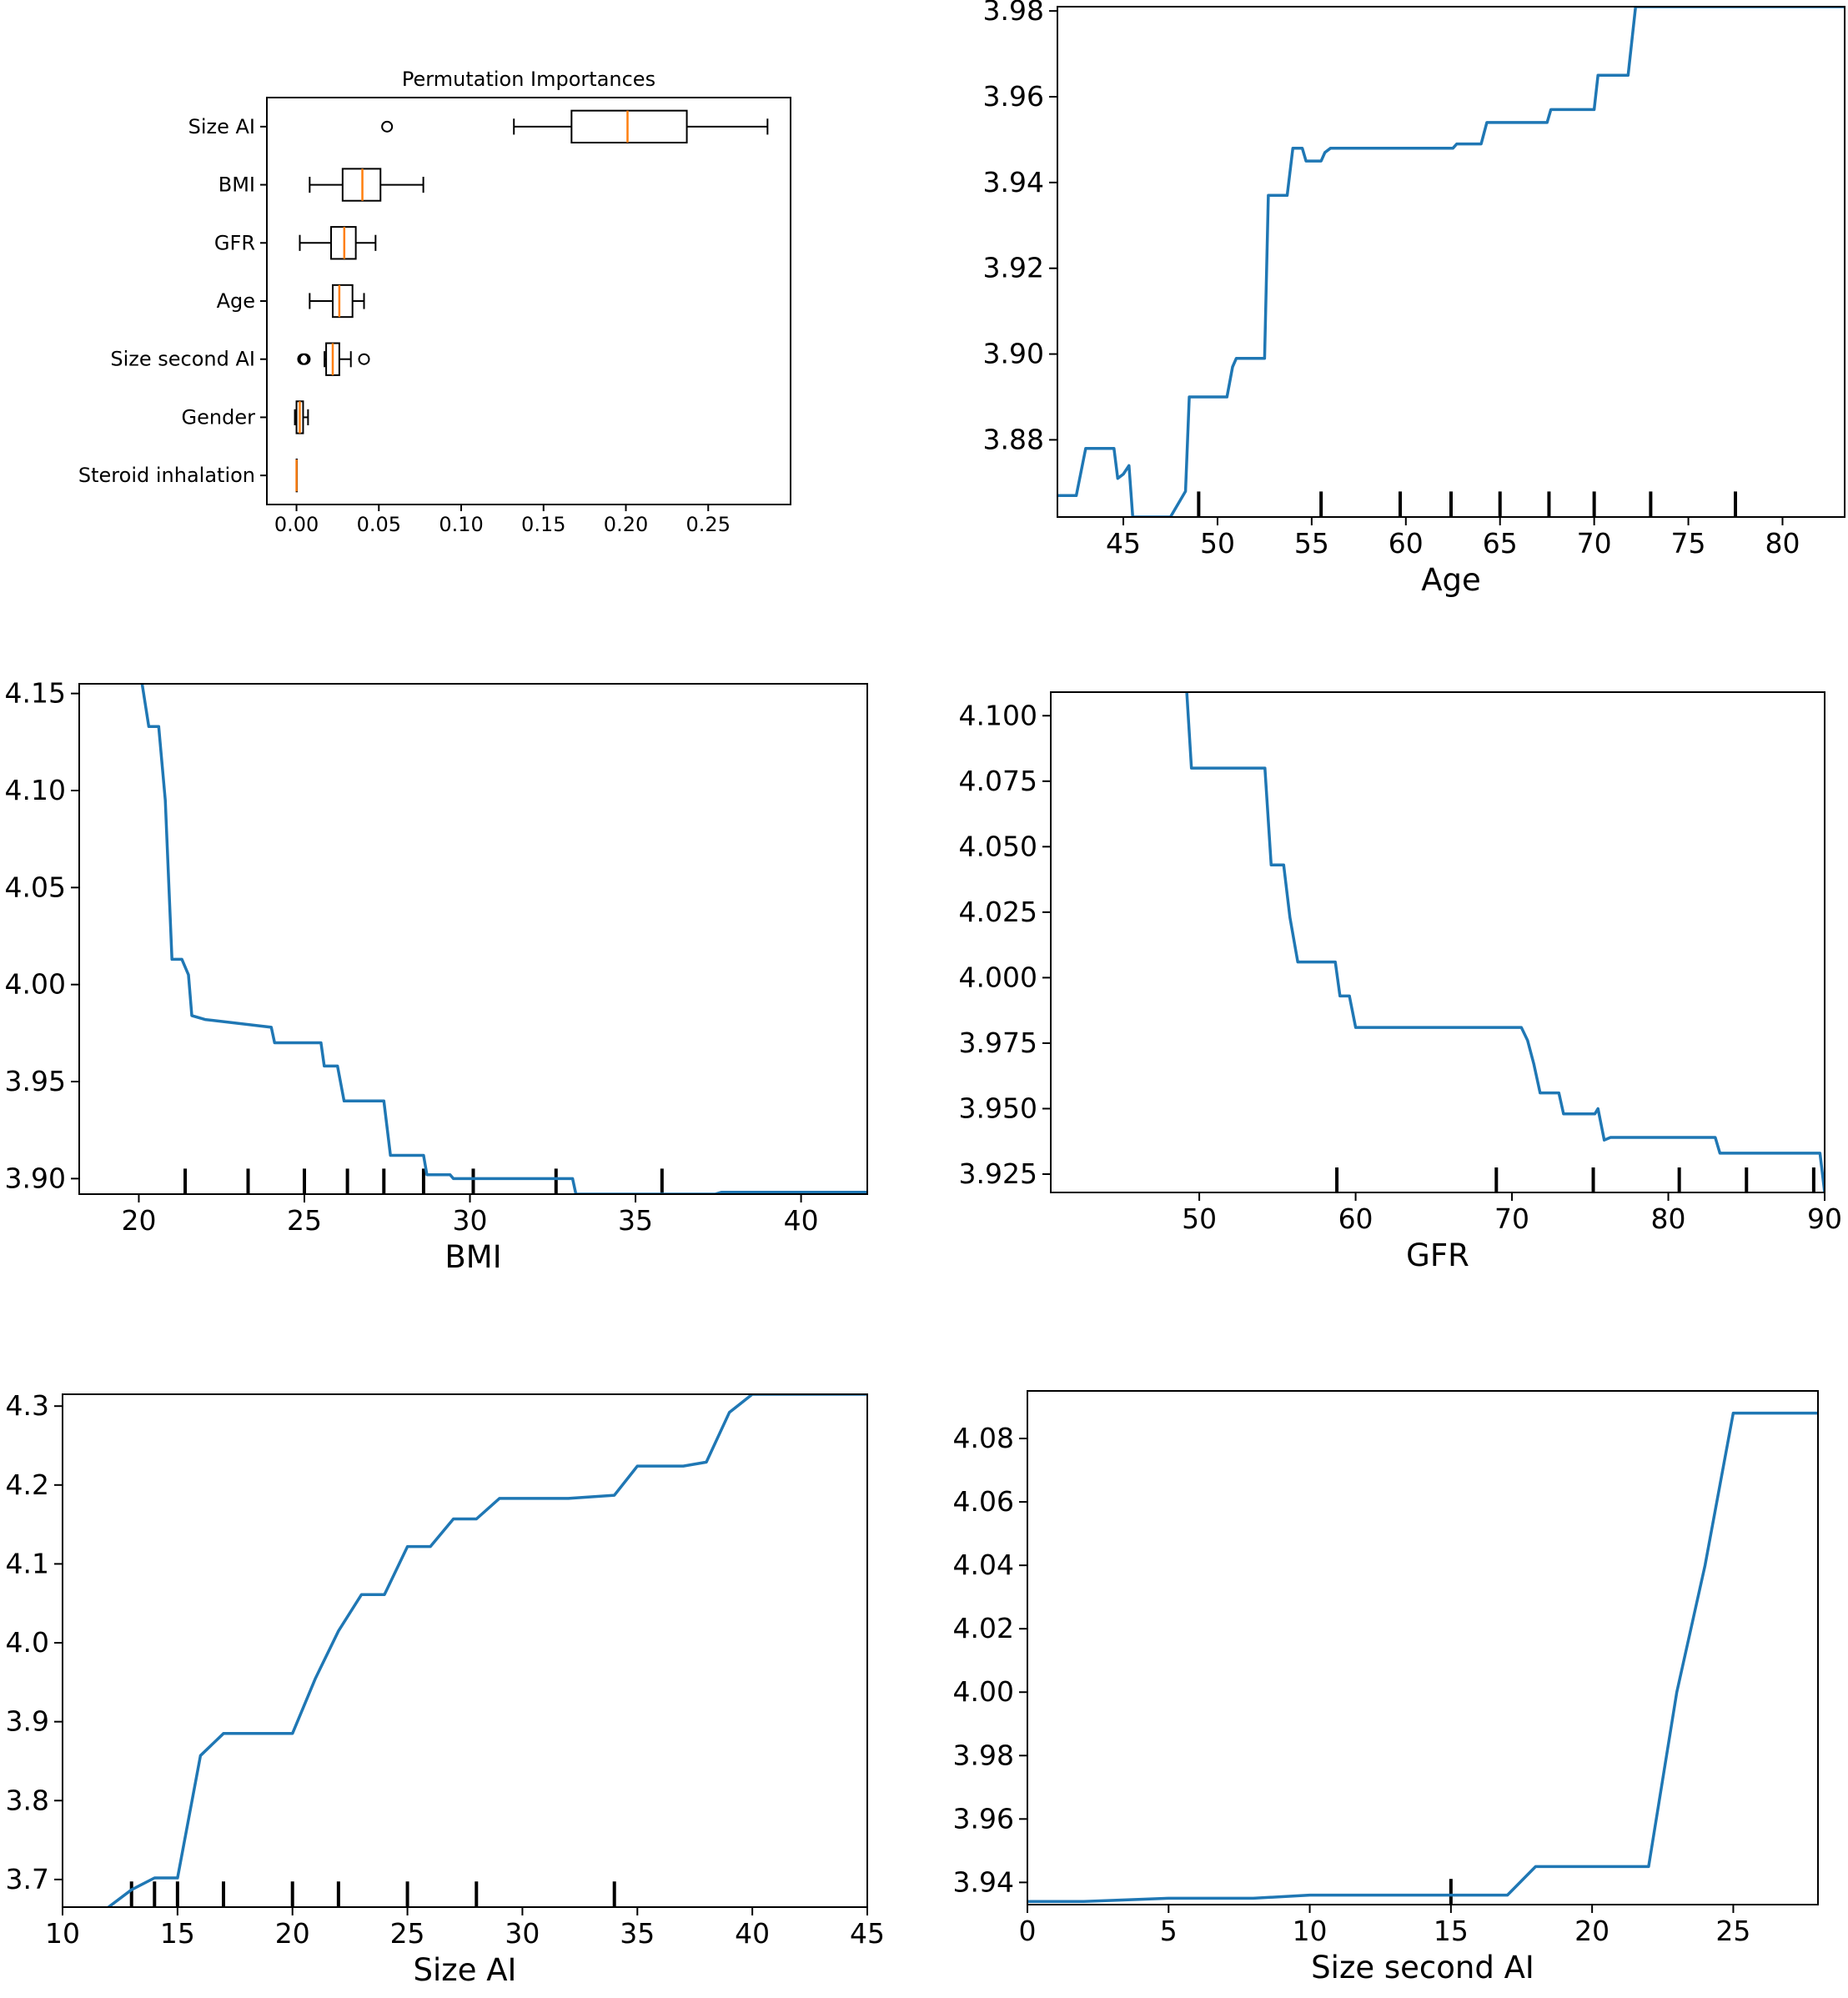 This screenshot has height=1998, width=1848. I want to click on y-tick-label: 3.925, so click(998, 1173).